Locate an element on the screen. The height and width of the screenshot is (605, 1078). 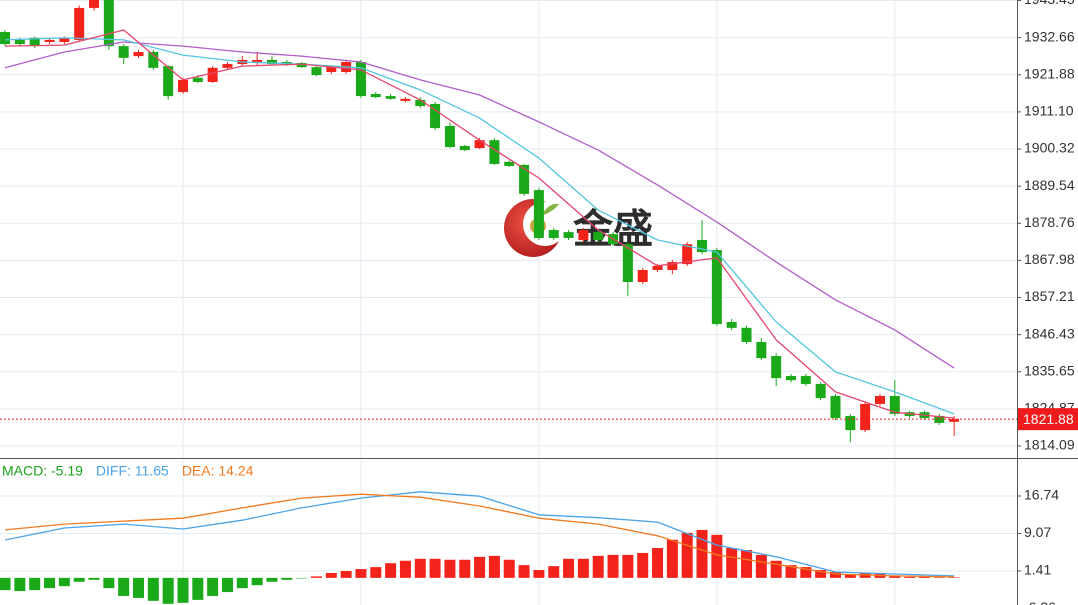
y-tick-label: 1878.76 is located at coordinates (1049, 222).